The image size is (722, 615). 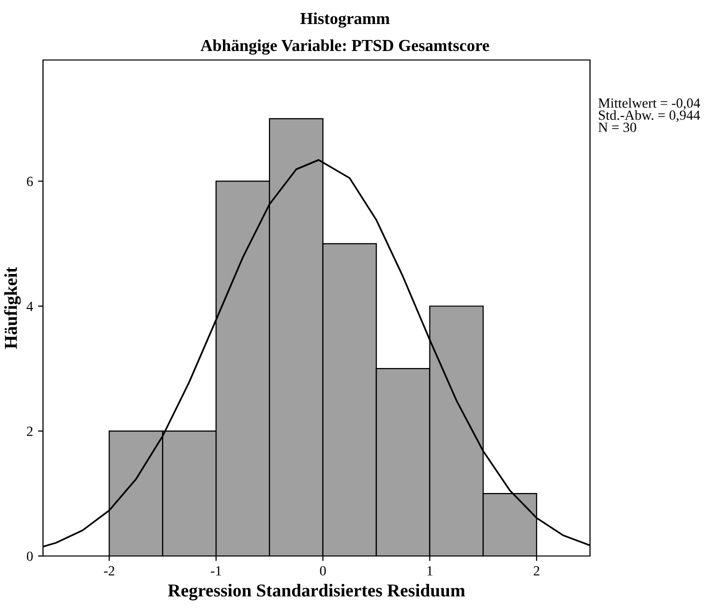 I want to click on x-tick-label: 0, so click(x=323, y=571).